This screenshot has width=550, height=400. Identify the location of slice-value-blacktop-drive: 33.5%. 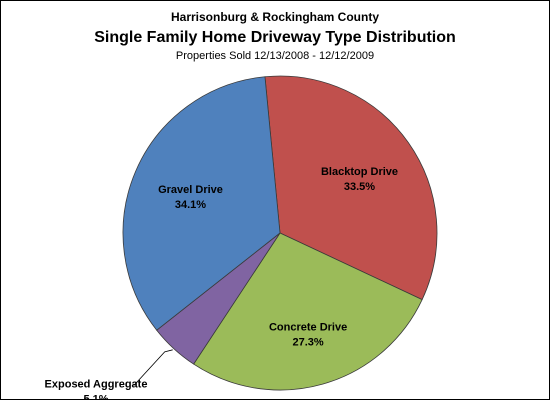
(359, 187).